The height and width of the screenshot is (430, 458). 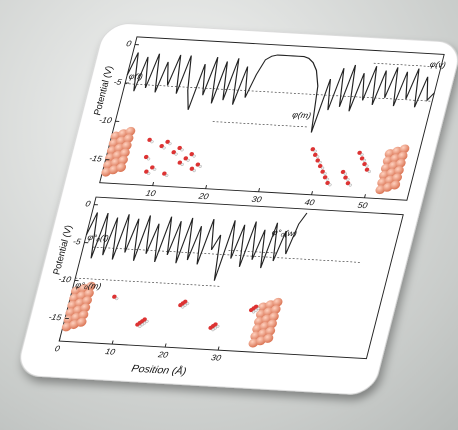 I want to click on x-tick-label: 0, so click(x=58, y=349).